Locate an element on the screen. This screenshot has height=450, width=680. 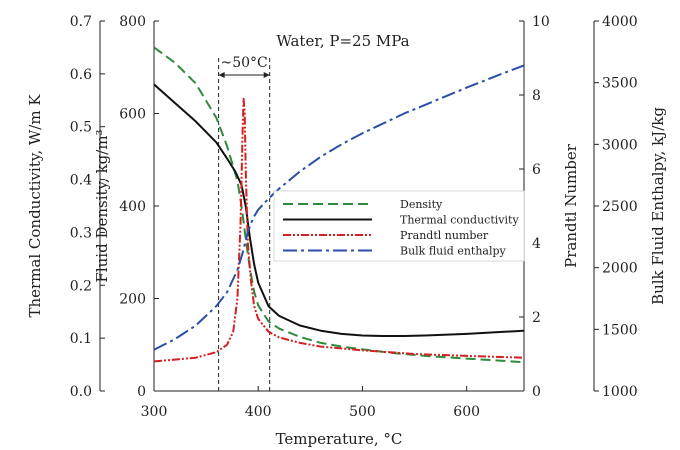
legend-label: Bulk fluid enthalpy is located at coordinates (453, 251).